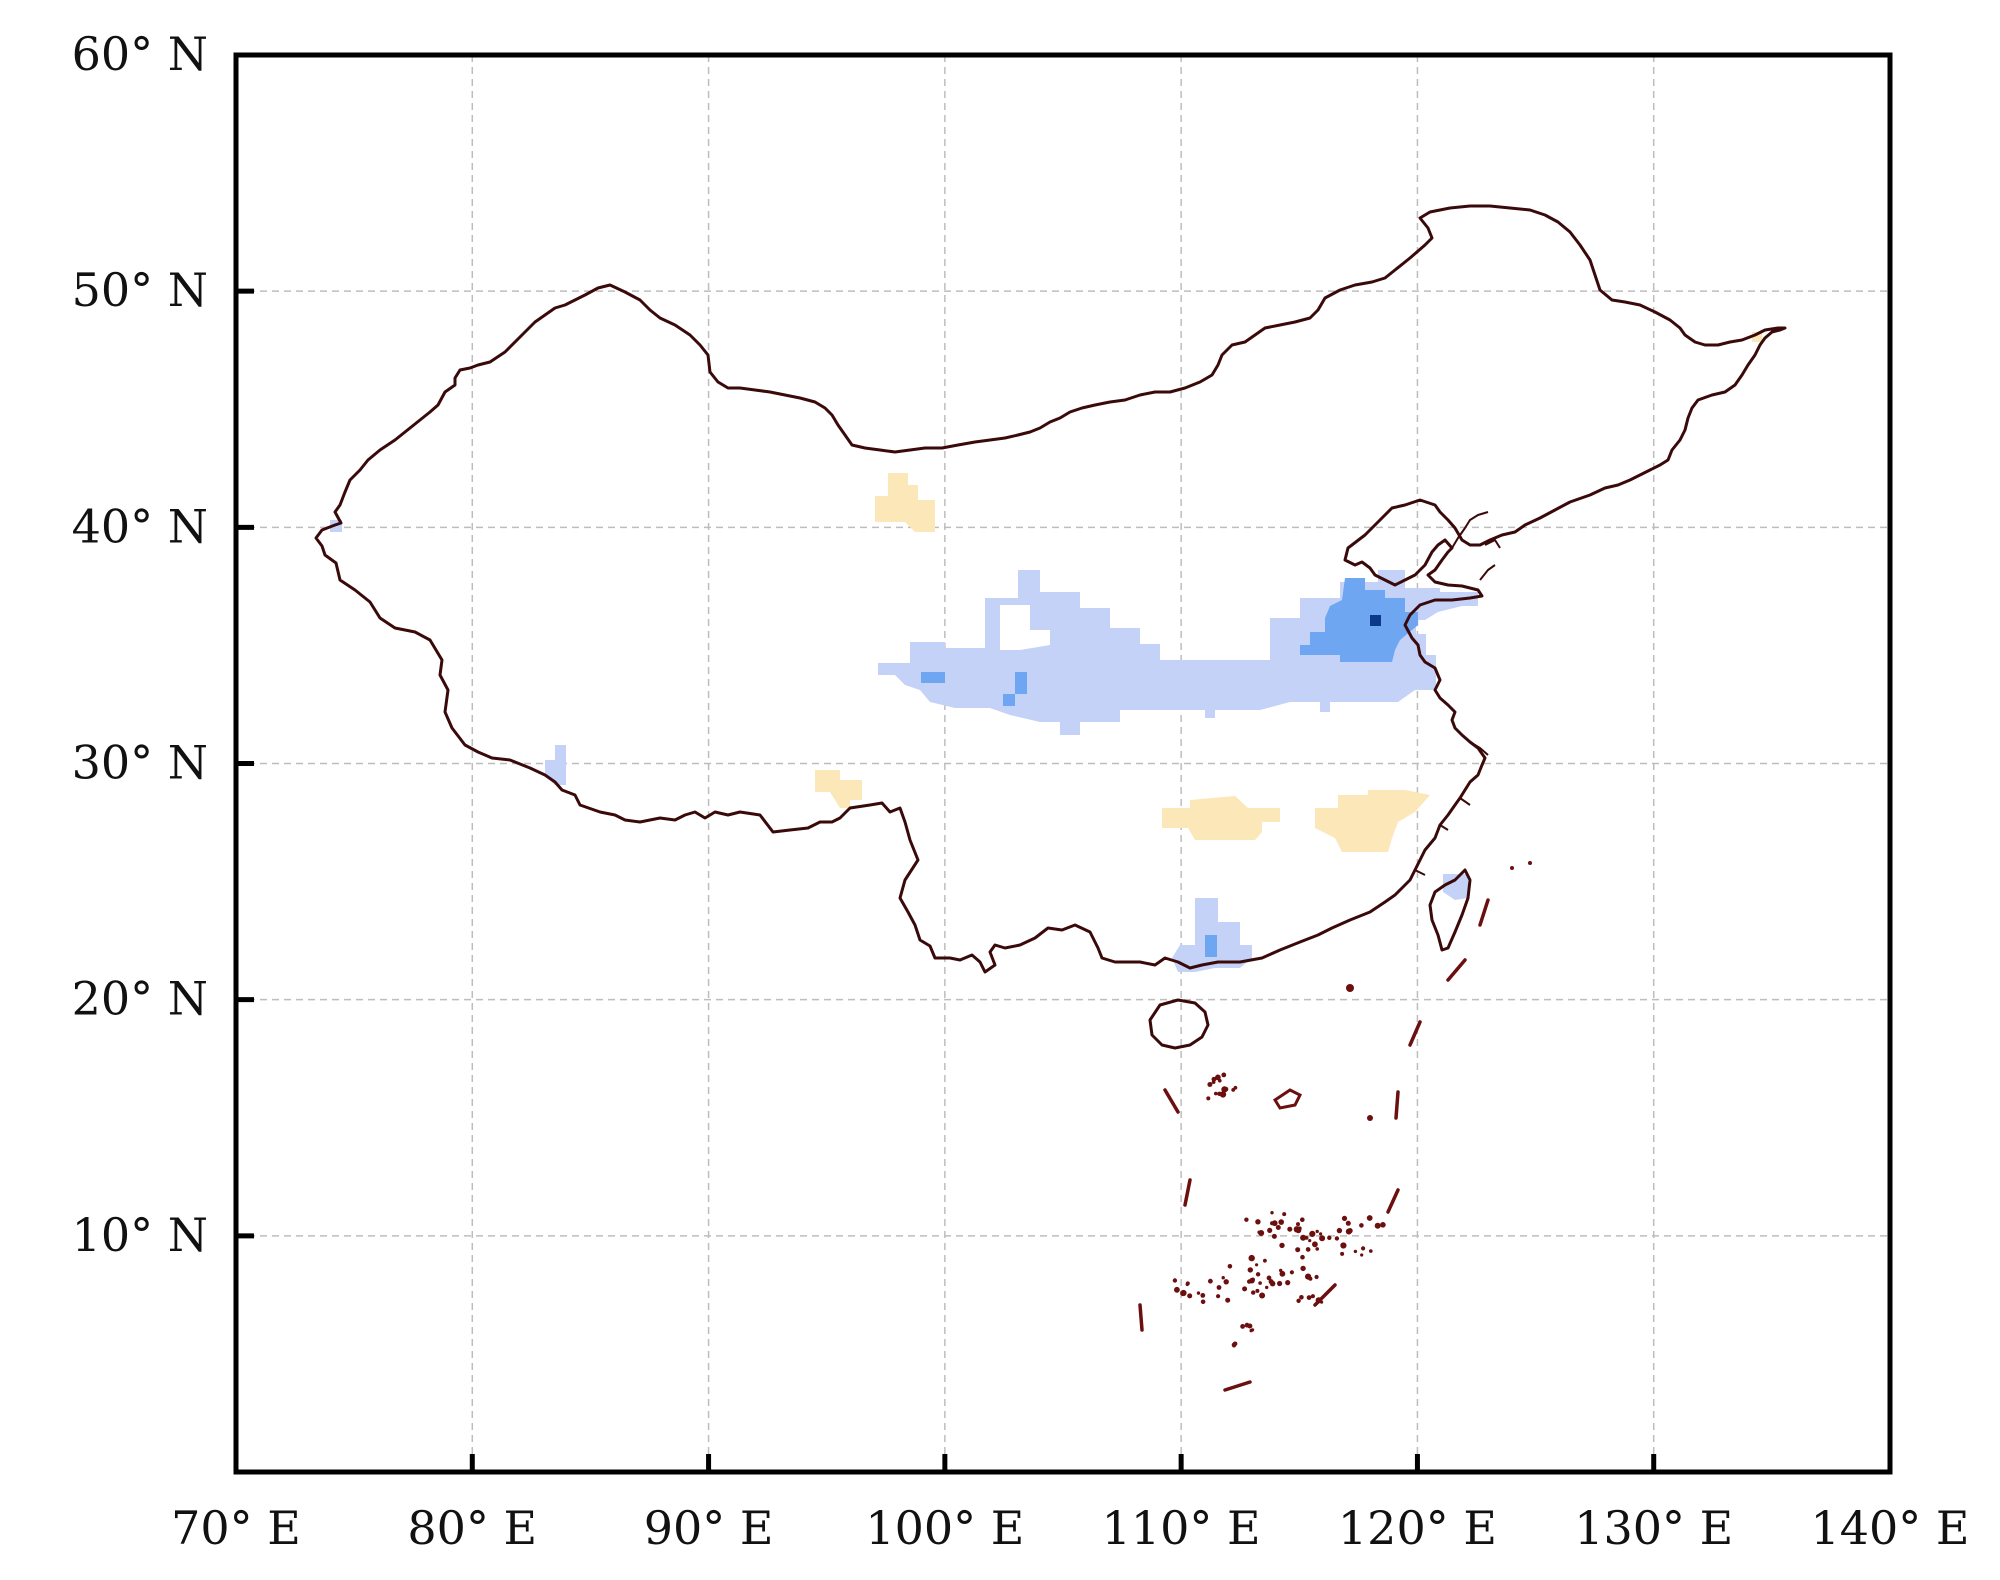  Describe the element at coordinates (1889, 1528) in the screenshot. I see `x-tick-label: 140° E` at that location.